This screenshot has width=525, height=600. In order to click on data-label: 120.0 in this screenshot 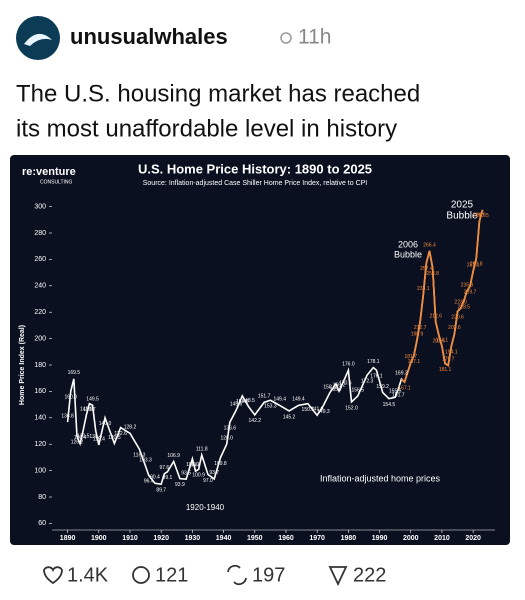, I will do `click(226, 439)`.